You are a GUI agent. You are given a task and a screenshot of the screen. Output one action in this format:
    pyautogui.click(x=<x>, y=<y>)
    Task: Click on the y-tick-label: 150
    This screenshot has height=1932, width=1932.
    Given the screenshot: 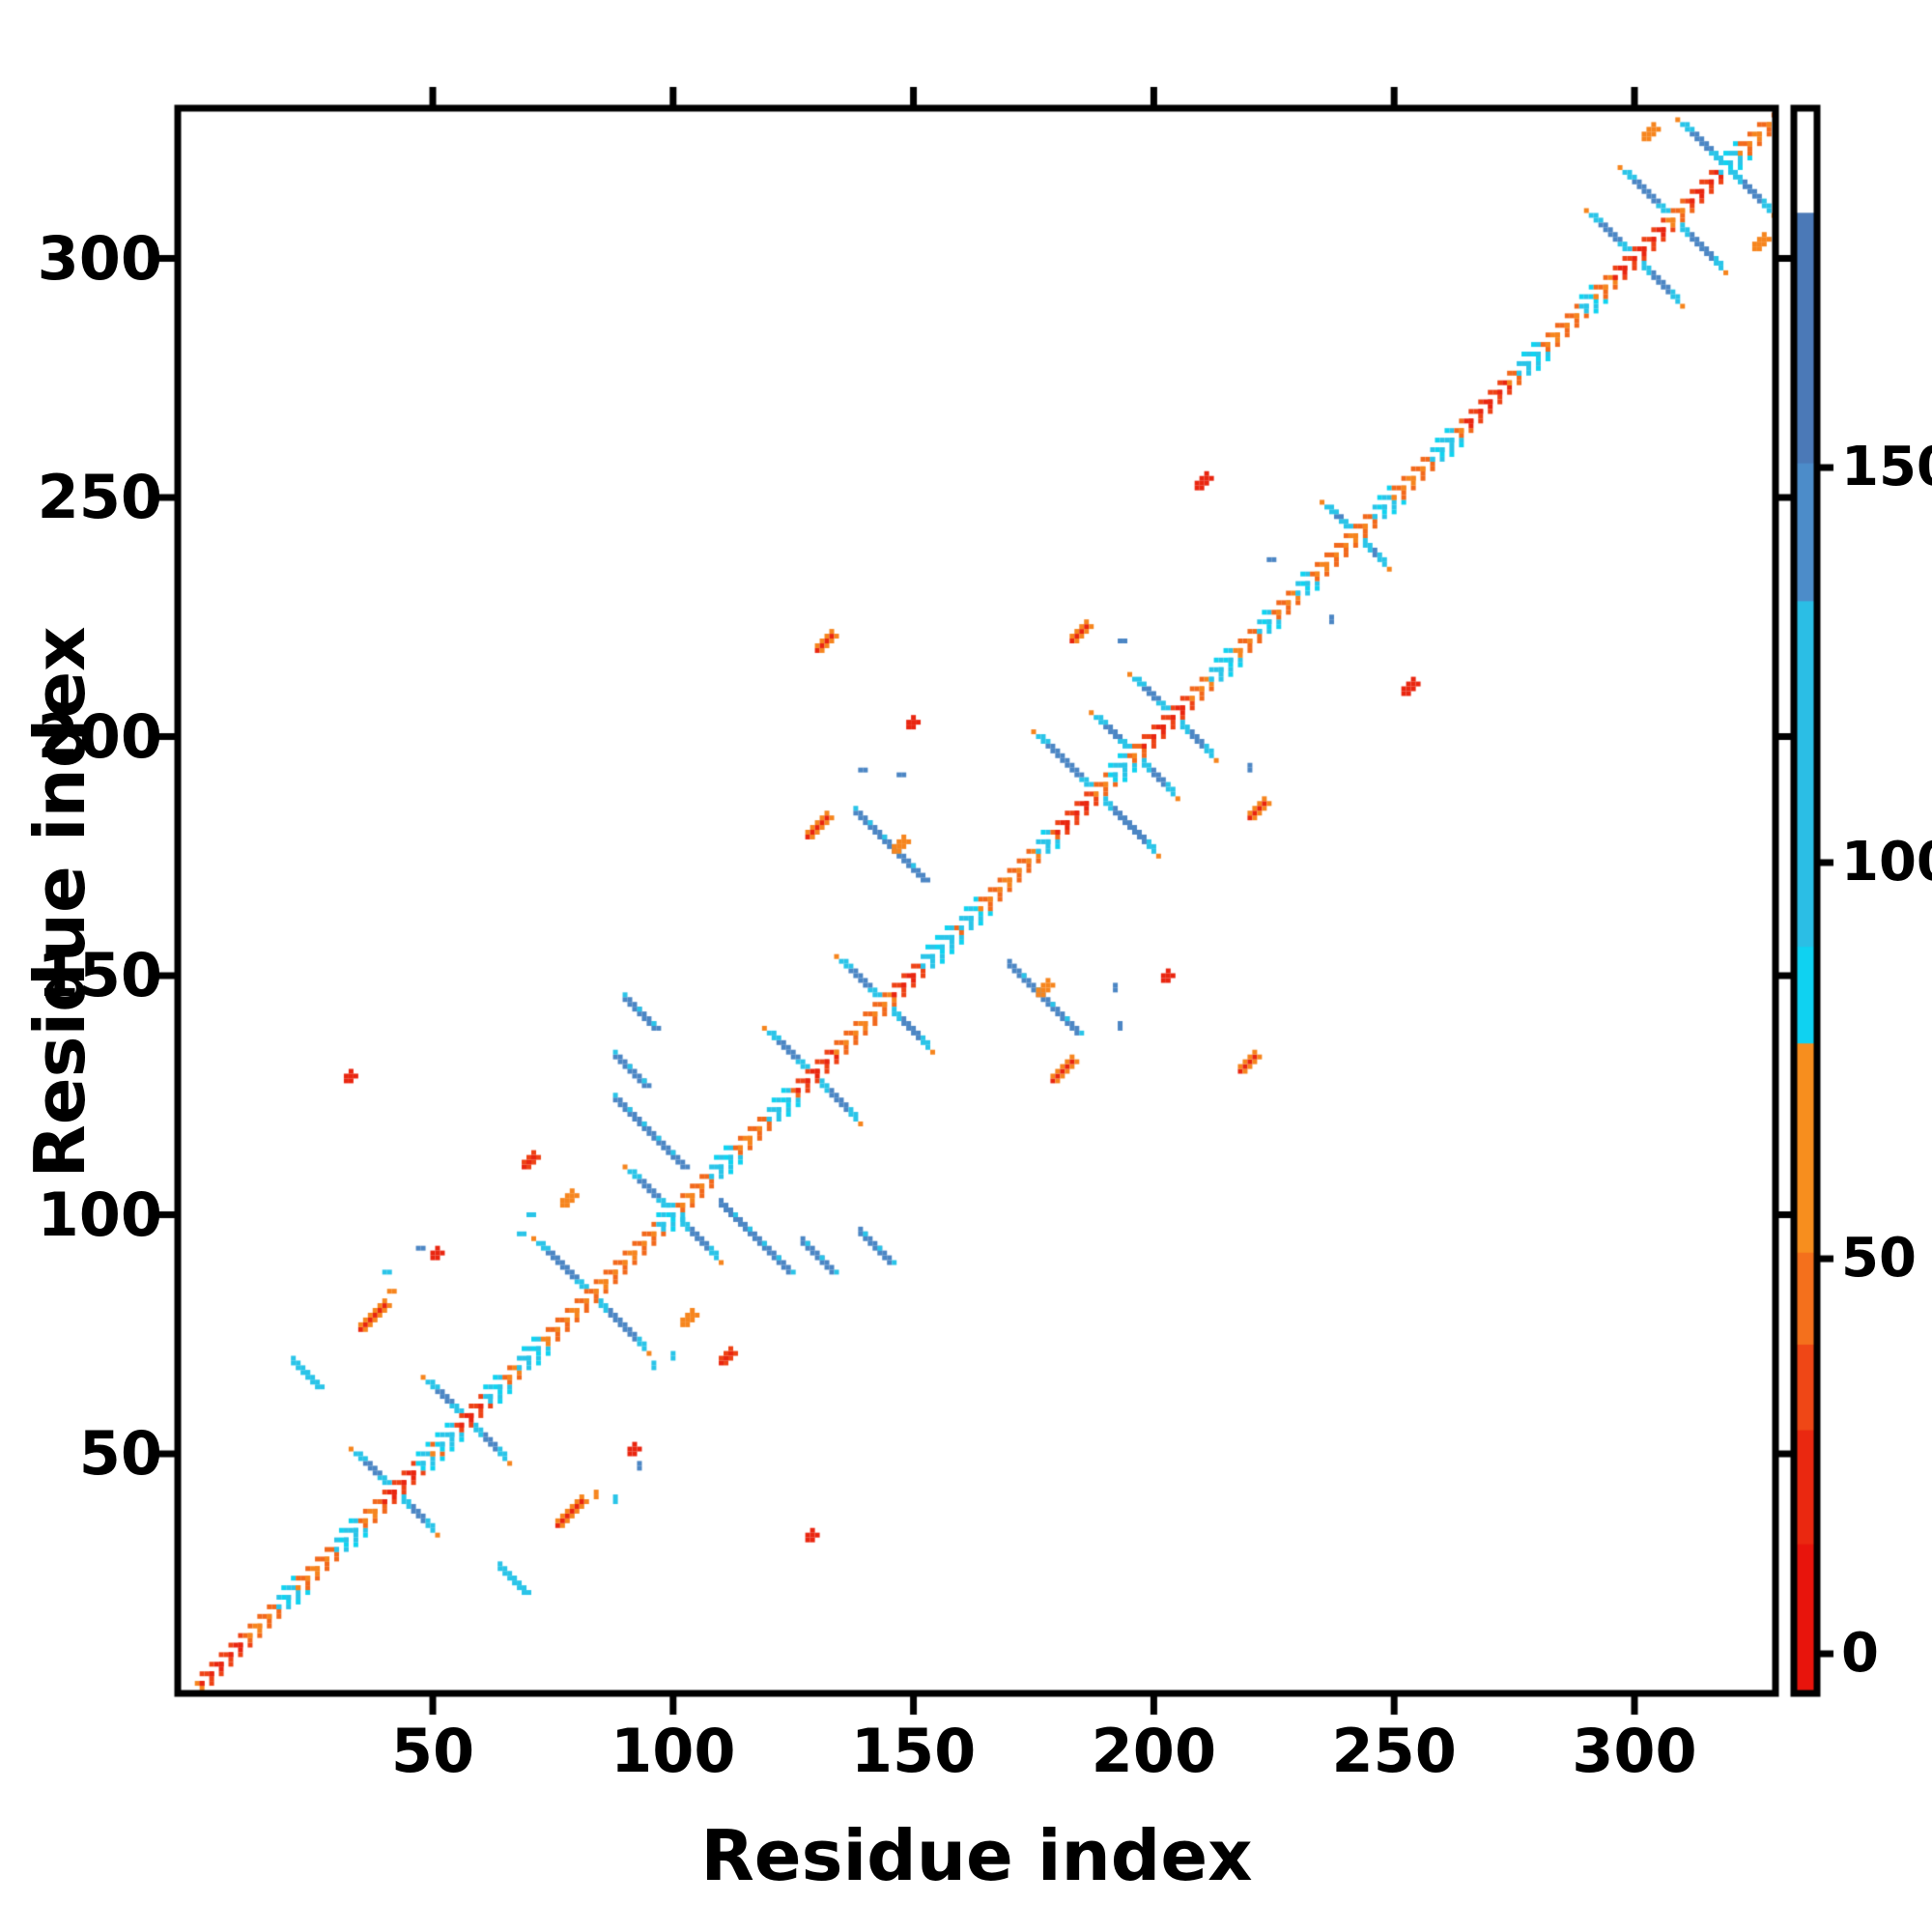 What is the action you would take?
    pyautogui.click(x=99, y=975)
    